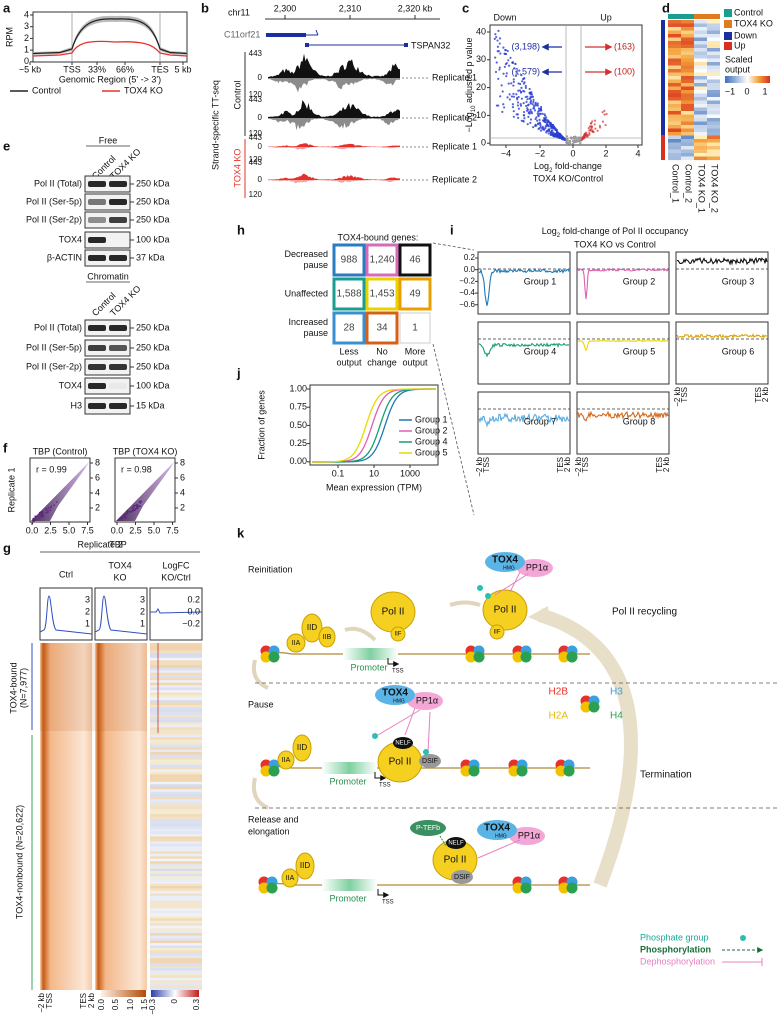 The image size is (783, 1018). What do you see at coordinates (348, 294) in the screenshot?
I see `cell-value: 1,588` at bounding box center [348, 294].